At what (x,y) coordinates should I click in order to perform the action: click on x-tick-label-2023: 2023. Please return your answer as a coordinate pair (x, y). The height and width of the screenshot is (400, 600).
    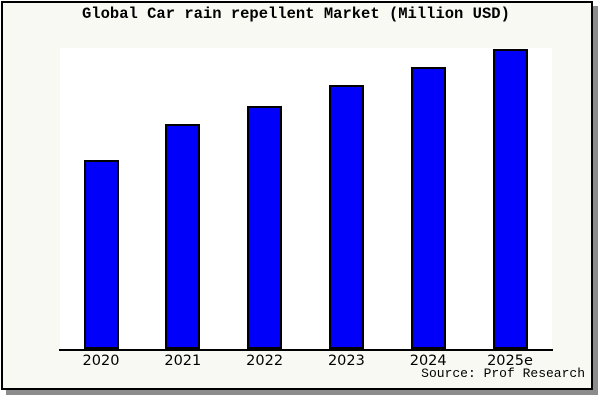
    Looking at the image, I should click on (346, 361).